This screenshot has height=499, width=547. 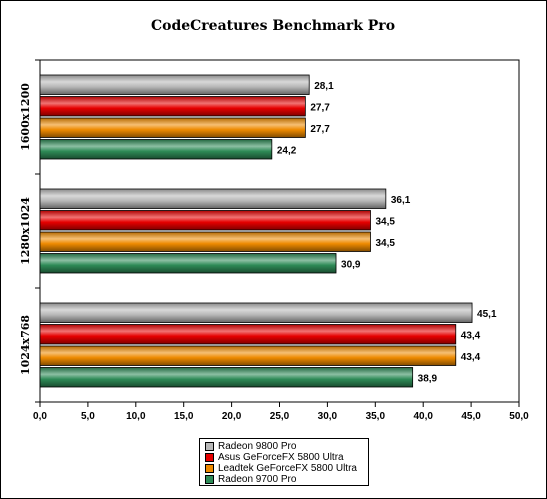 What do you see at coordinates (88, 416) in the screenshot?
I see `x-tick-label: 5,0` at bounding box center [88, 416].